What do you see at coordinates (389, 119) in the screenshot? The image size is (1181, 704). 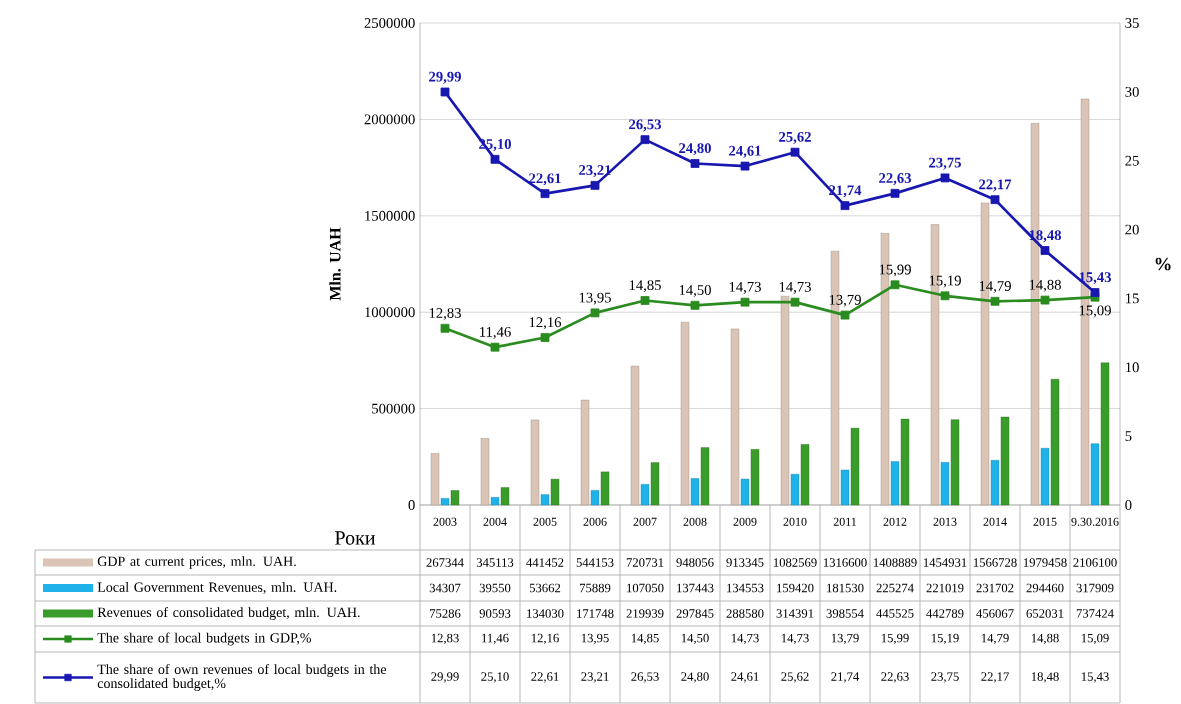 I see `y-tick-label: 2000000` at bounding box center [389, 119].